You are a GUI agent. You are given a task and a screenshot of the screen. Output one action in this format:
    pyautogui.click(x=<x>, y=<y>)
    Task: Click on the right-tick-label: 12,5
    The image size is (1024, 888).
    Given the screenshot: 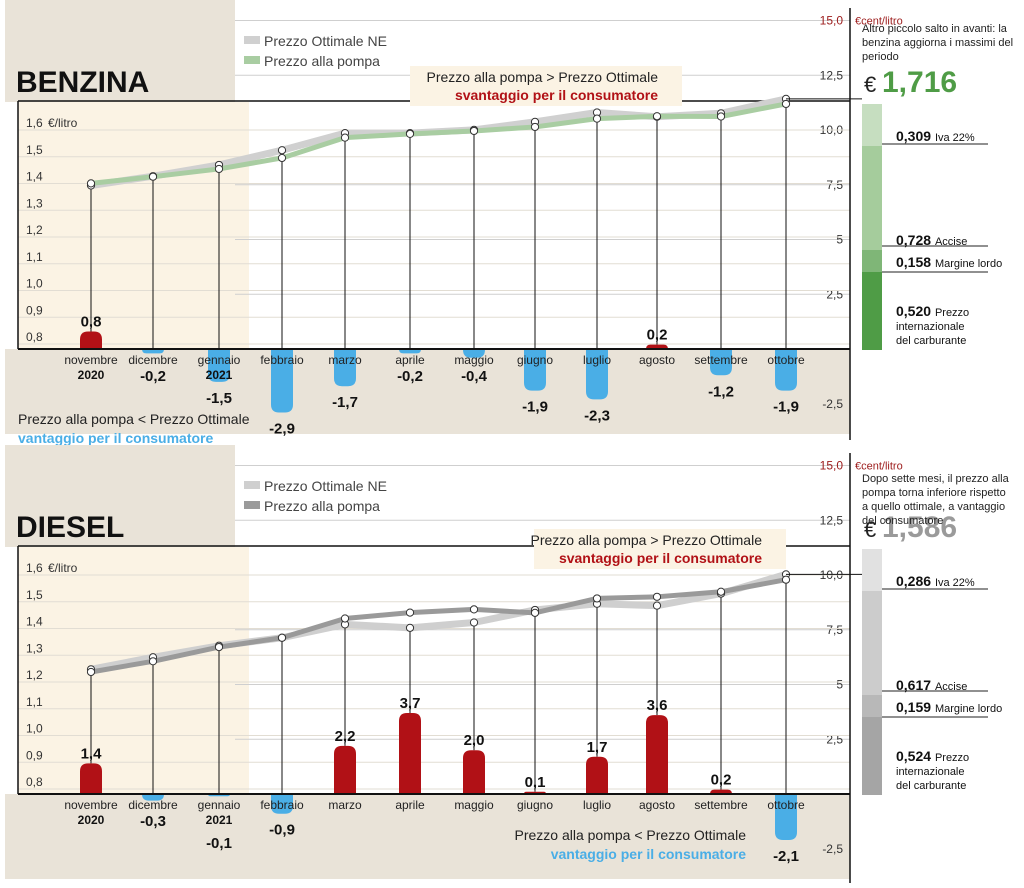 What is the action you would take?
    pyautogui.click(x=832, y=520)
    